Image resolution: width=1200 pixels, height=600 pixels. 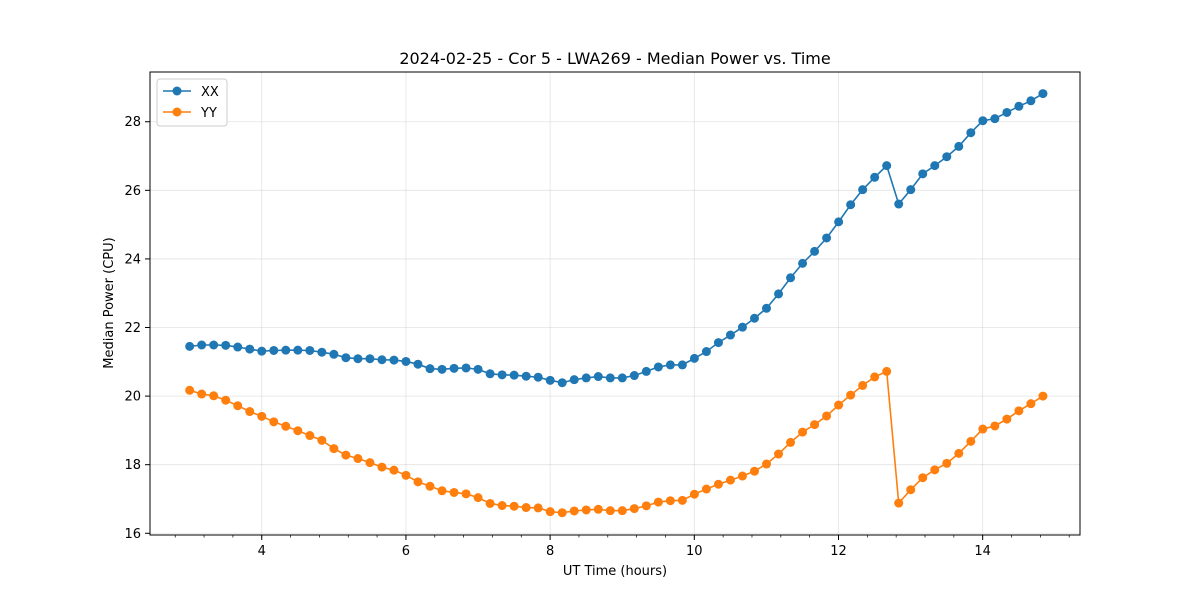 I want to click on y-tick-label: 28, so click(x=132, y=122).